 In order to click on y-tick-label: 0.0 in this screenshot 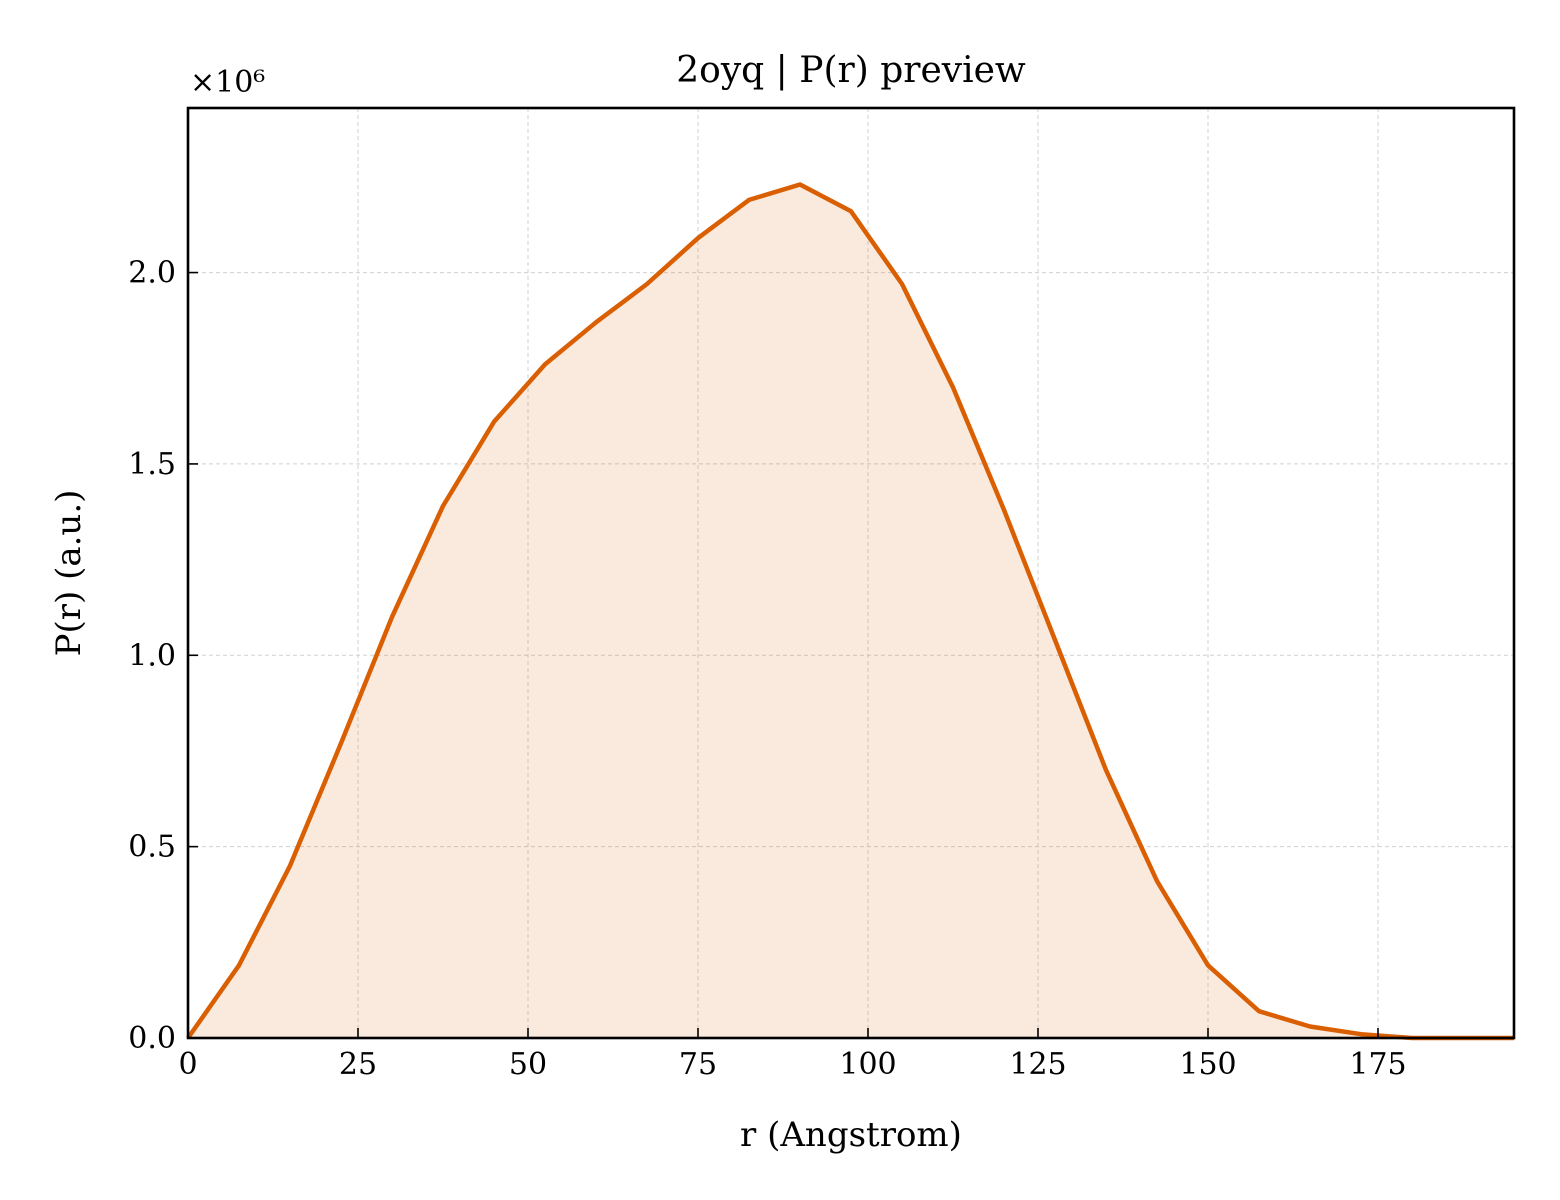, I will do `click(152, 1038)`.